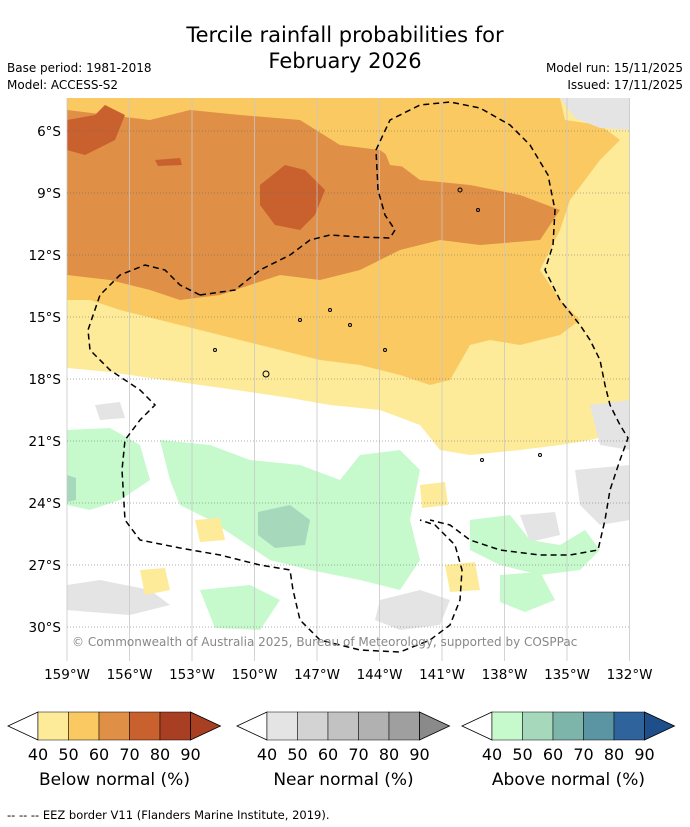 The width and height of the screenshot is (690, 827). What do you see at coordinates (155, 581) in the screenshot?
I see `below-40-patch-south` at bounding box center [155, 581].